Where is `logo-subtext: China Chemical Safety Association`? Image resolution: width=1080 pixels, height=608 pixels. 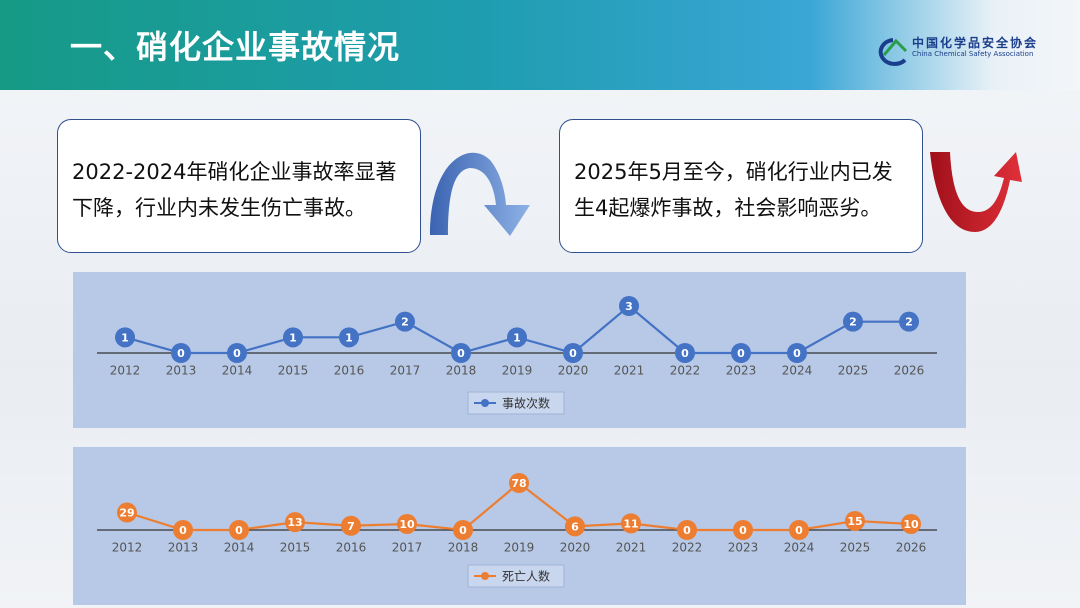 logo-subtext: China Chemical Safety Association is located at coordinates (973, 54).